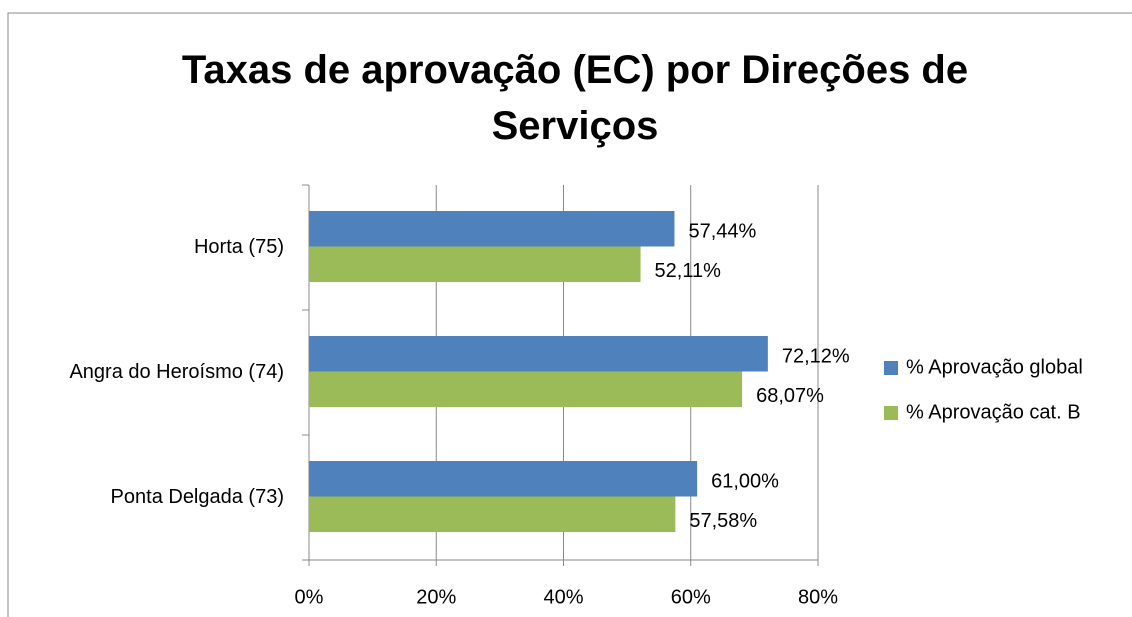  Describe the element at coordinates (993, 412) in the screenshot. I see `legend-label: % Aprovação cat. B` at that location.